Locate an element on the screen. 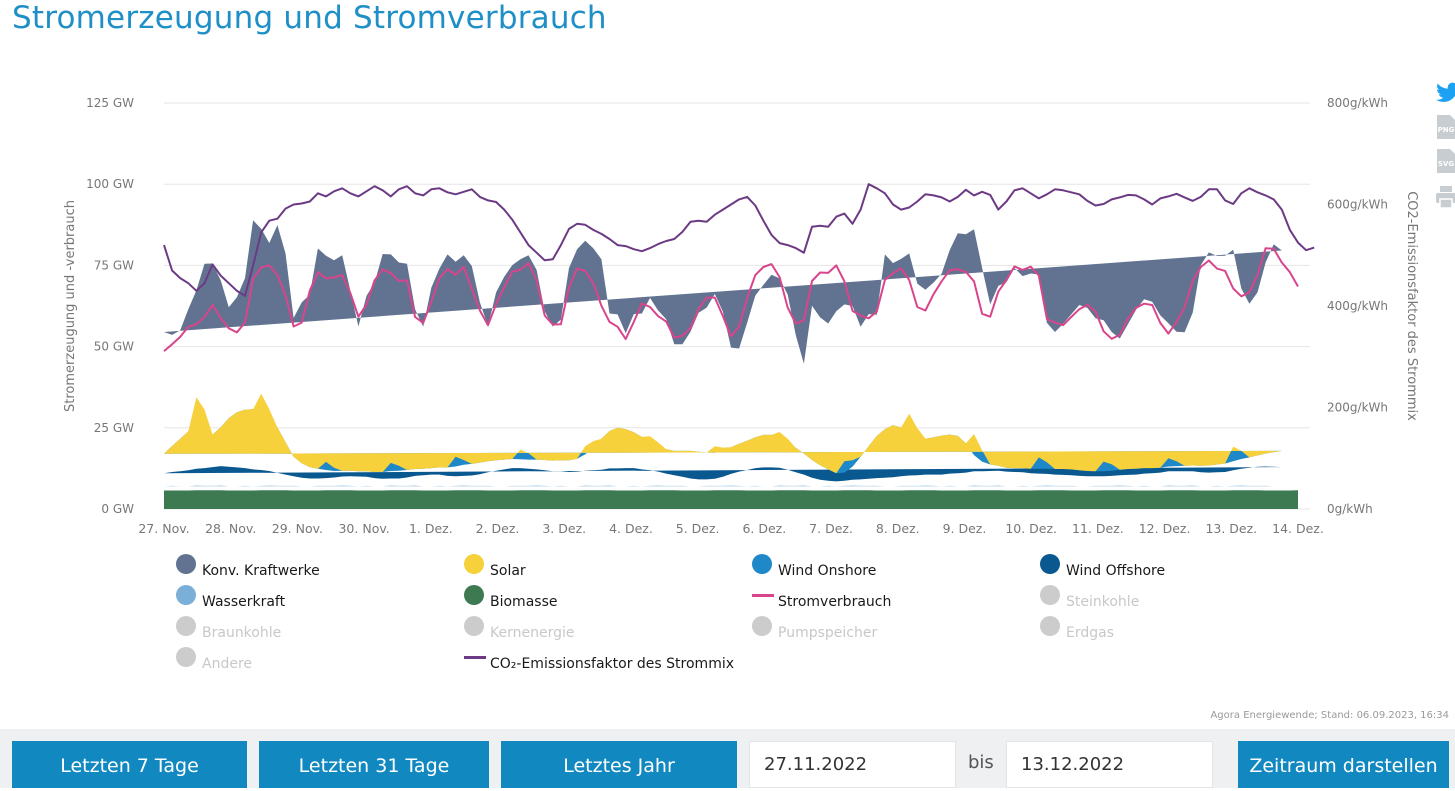 The height and width of the screenshot is (791, 1455). y2-tick-label: 200g/kWh is located at coordinates (1357, 408).